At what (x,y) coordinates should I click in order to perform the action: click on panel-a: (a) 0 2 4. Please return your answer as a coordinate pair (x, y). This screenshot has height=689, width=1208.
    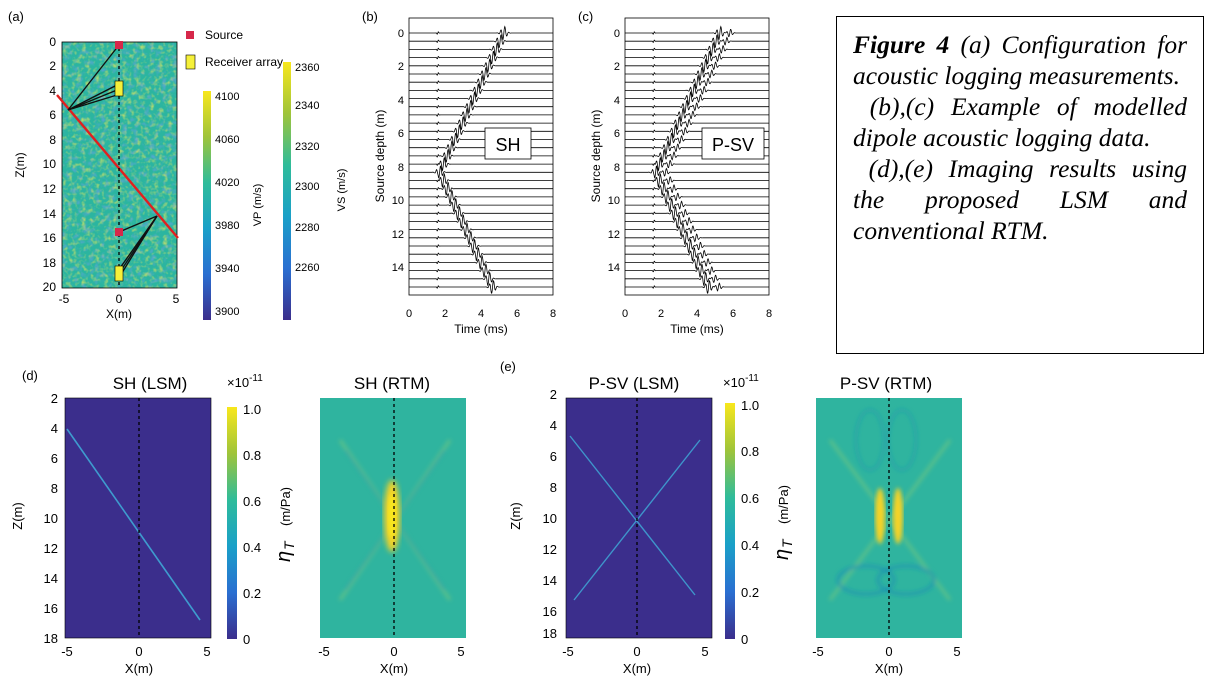
    Looking at the image, I should click on (178, 165).